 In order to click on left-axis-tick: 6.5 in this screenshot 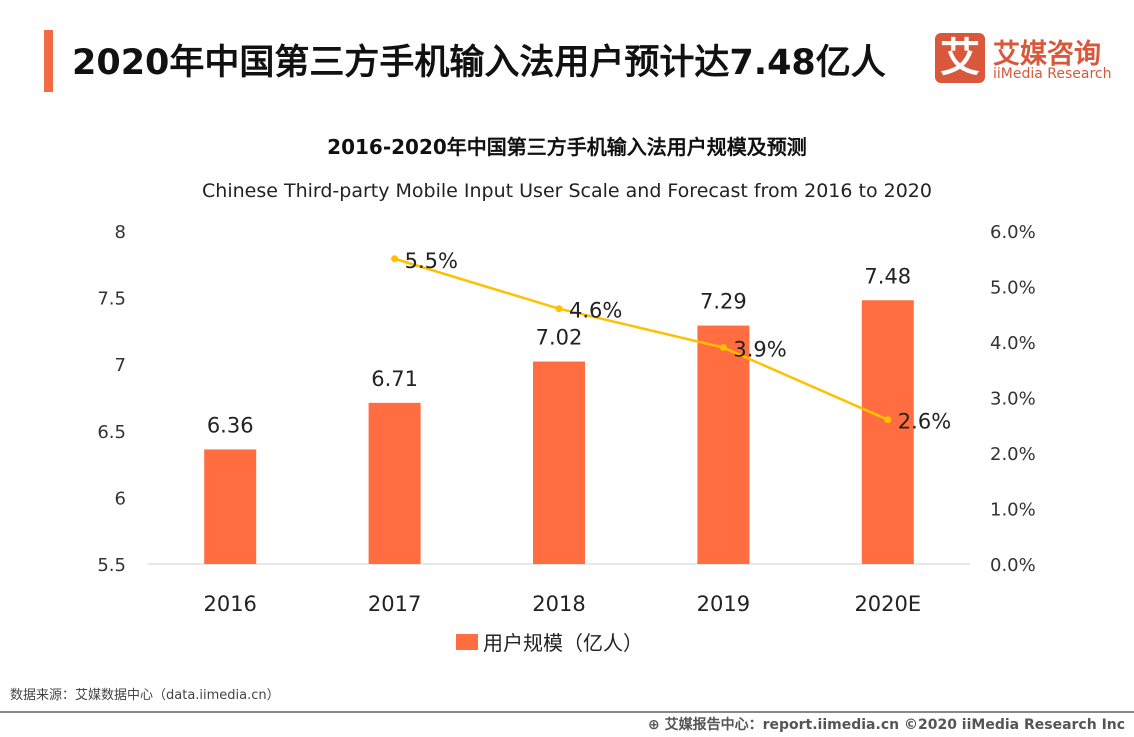, I will do `click(111, 432)`.